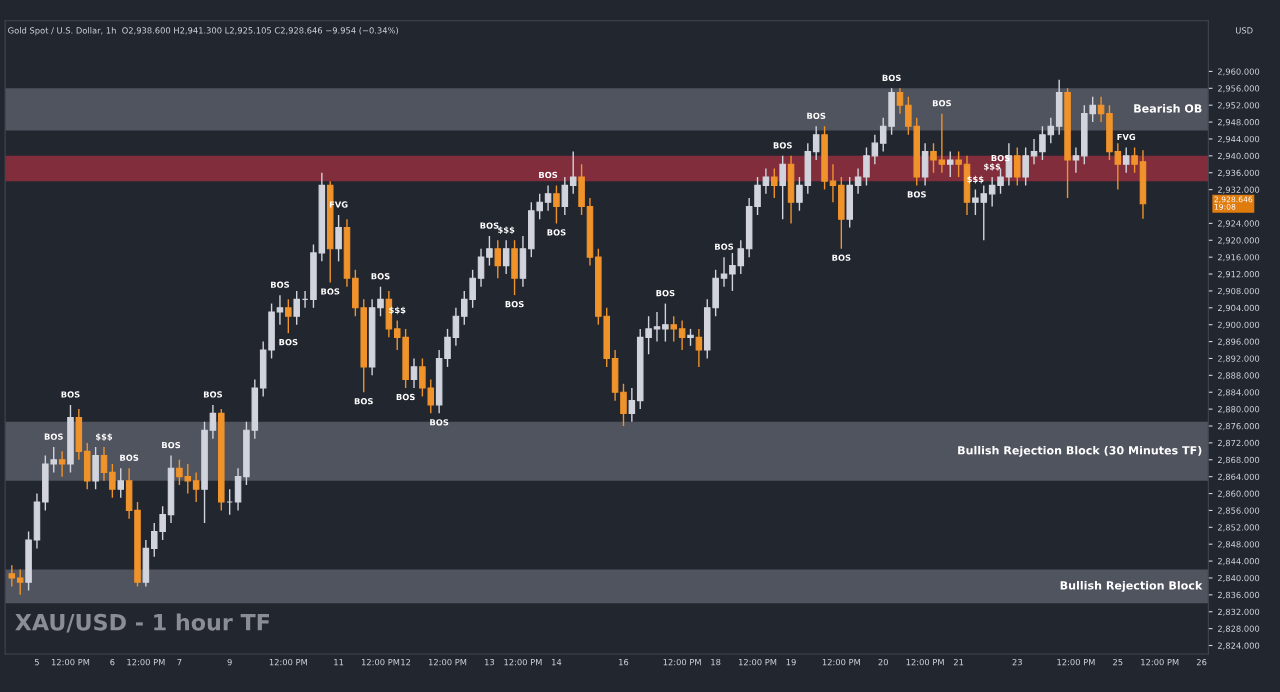 This screenshot has width=1280, height=692. Describe the element at coordinates (1201, 662) in the screenshot. I see `x-tick-label: 26` at that location.